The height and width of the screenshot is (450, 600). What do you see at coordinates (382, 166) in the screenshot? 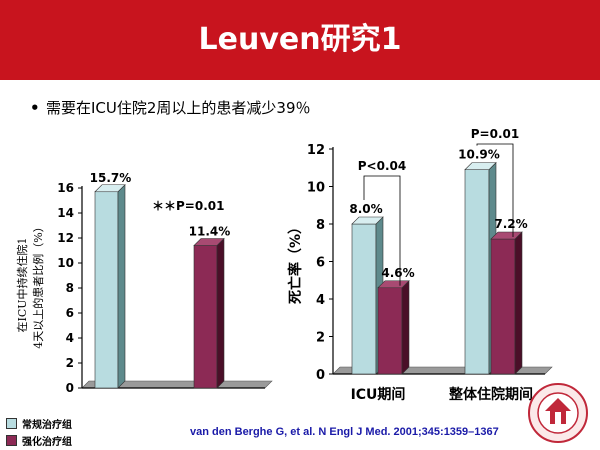
I see `right-p-value: P<0.04` at bounding box center [382, 166].